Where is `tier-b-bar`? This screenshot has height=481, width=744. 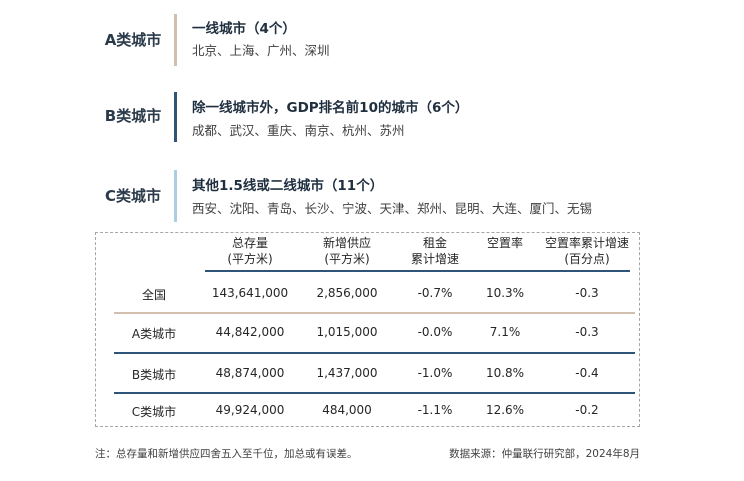 tier-b-bar is located at coordinates (175, 117).